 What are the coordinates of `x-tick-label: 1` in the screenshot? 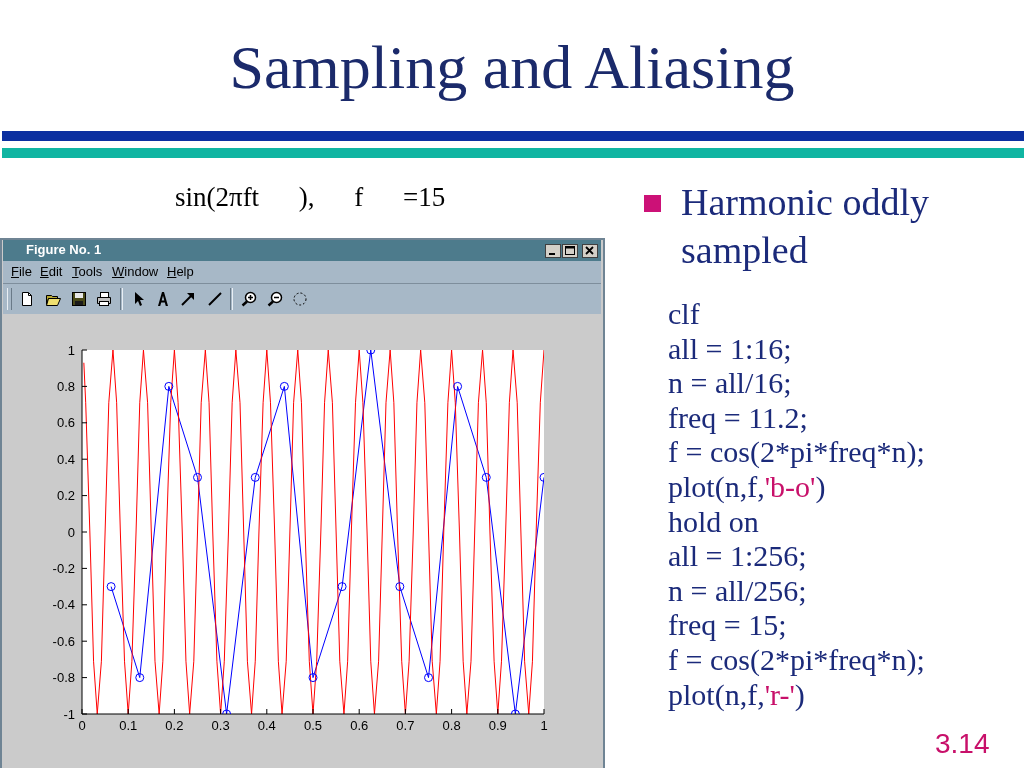 It's located at (544, 726).